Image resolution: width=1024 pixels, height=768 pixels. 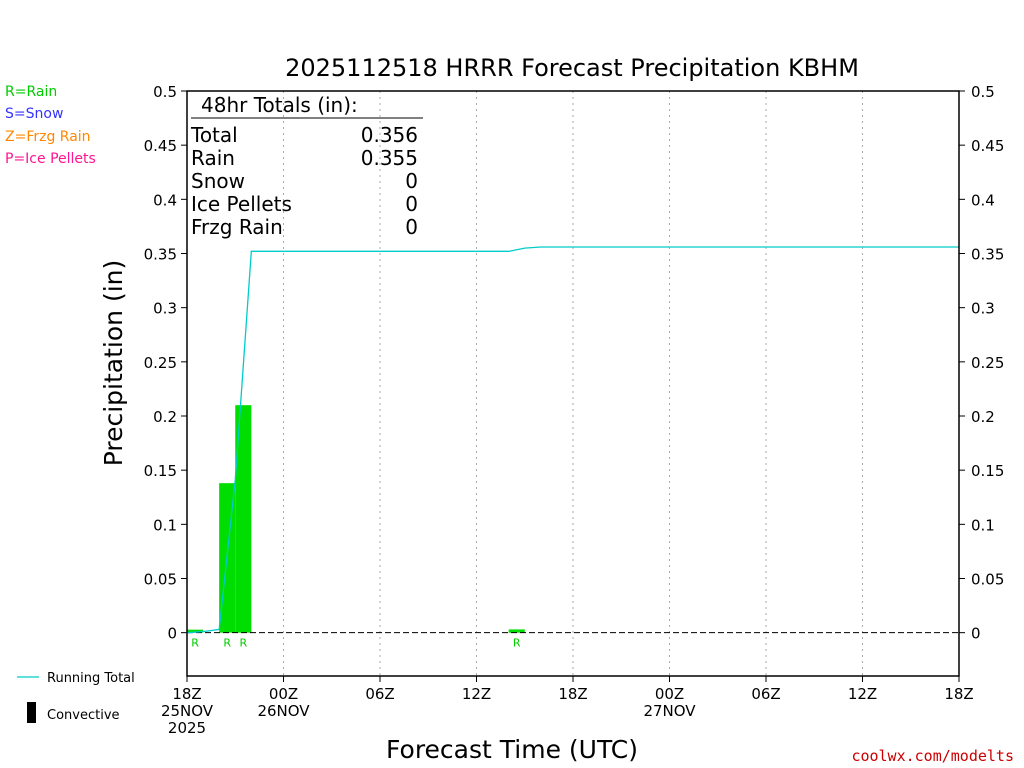 I want to click on totals-snow-value: 0, so click(x=411, y=181).